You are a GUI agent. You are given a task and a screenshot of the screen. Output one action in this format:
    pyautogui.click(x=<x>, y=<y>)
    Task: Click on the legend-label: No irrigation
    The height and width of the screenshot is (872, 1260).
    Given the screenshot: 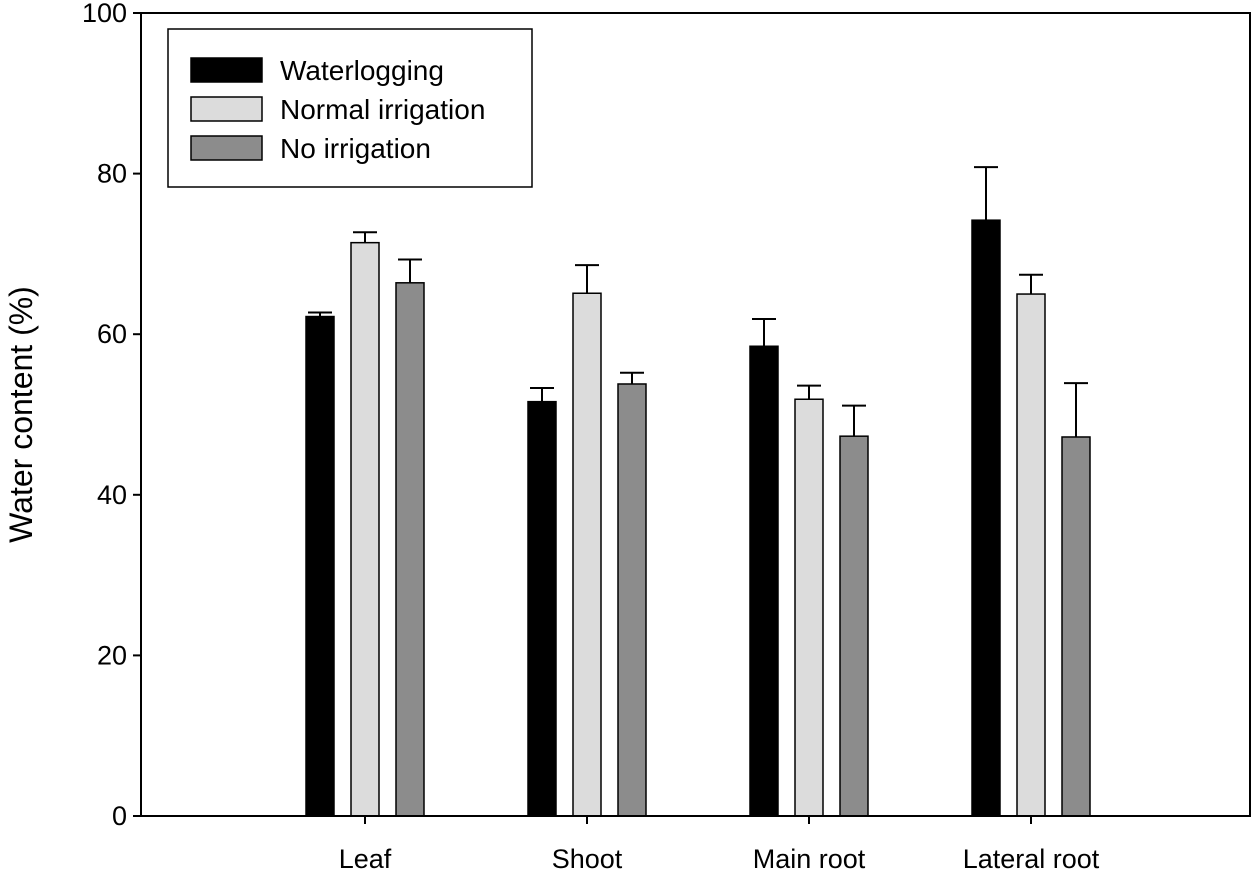 What is the action you would take?
    pyautogui.click(x=355, y=148)
    